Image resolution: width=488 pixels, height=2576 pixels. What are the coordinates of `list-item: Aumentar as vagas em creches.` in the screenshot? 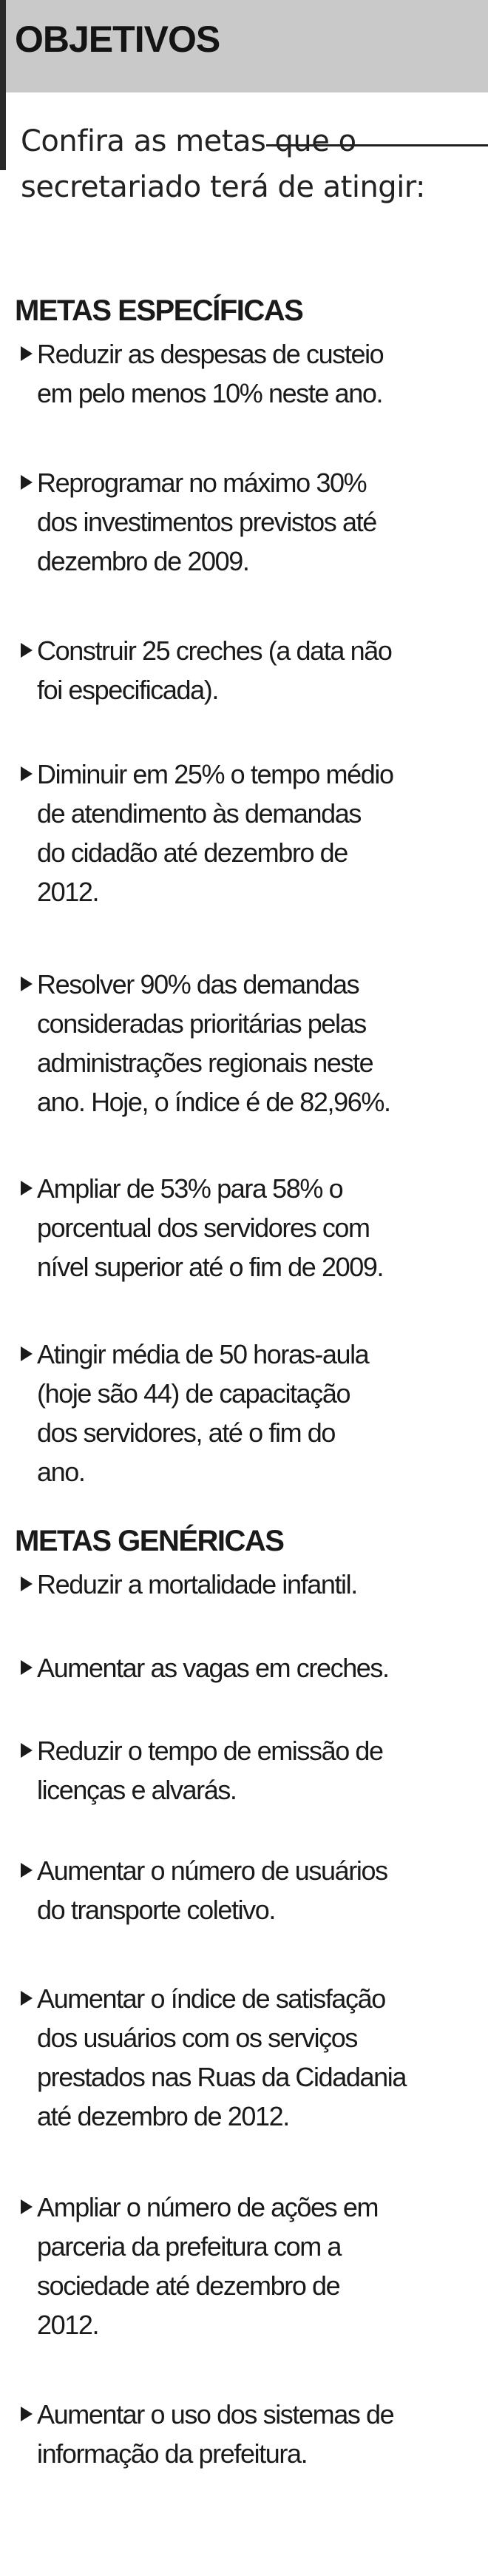 It's located at (250, 1667).